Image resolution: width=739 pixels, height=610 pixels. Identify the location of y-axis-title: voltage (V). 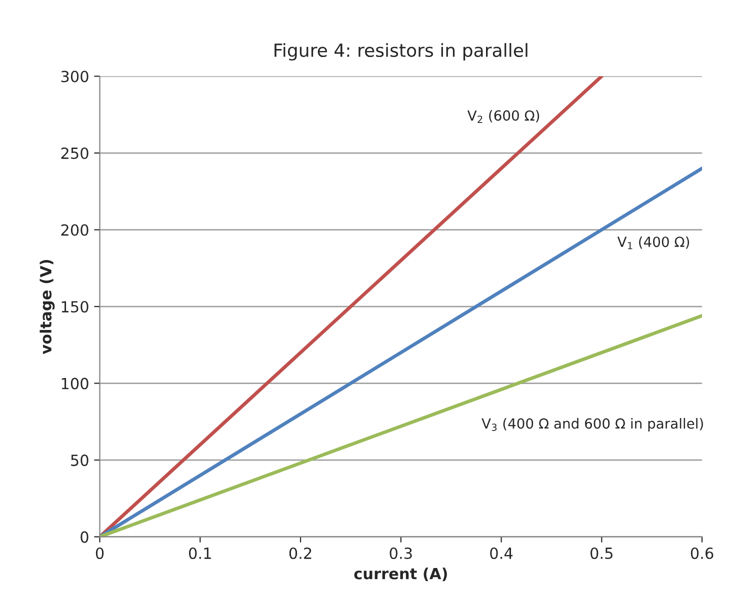
(47, 307).